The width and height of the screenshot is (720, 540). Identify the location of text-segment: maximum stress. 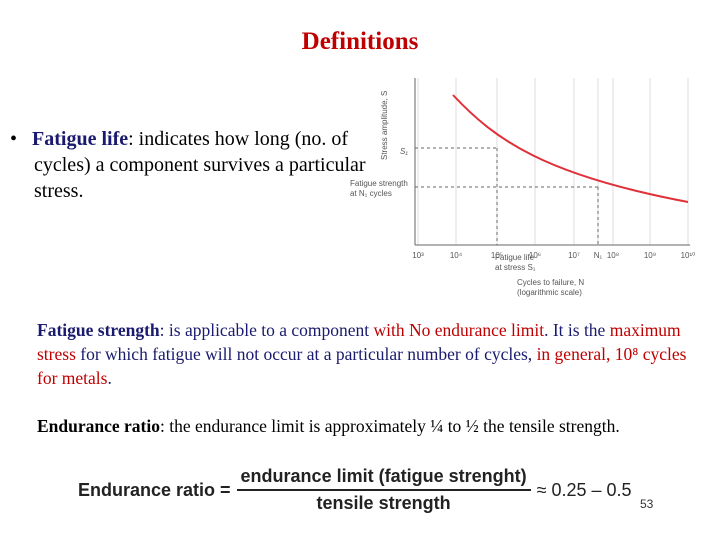
(359, 342).